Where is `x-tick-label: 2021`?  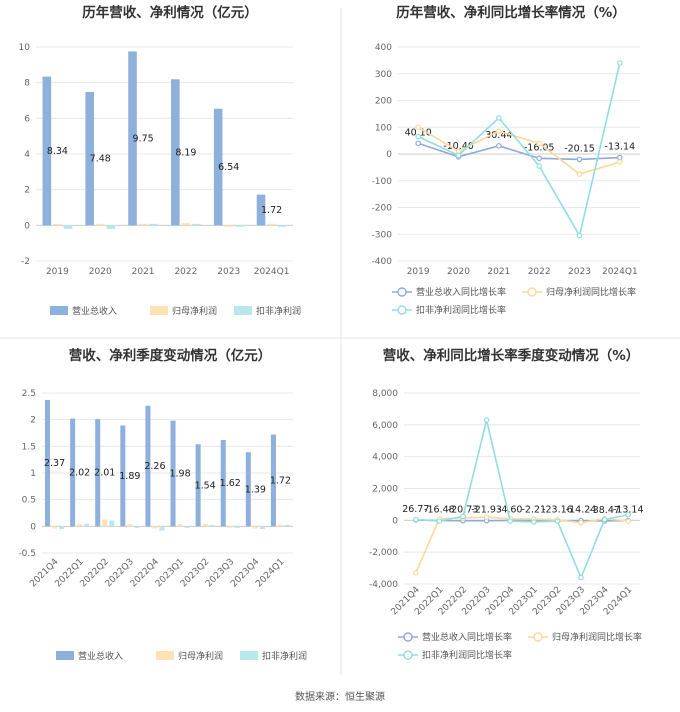 x-tick-label: 2021 is located at coordinates (143, 272).